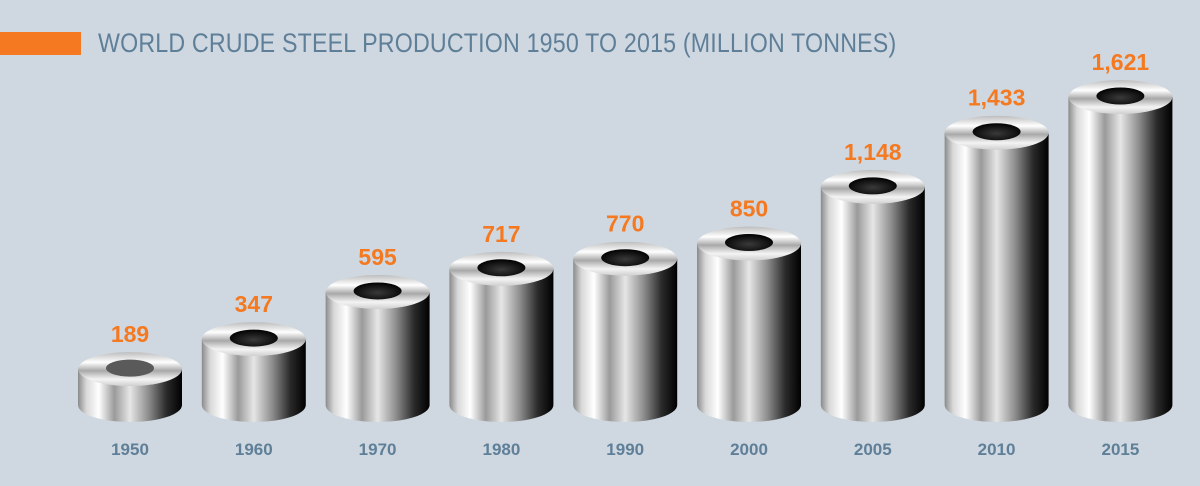  I want to click on bar-2015: 1,621 2015, so click(1120, 254).